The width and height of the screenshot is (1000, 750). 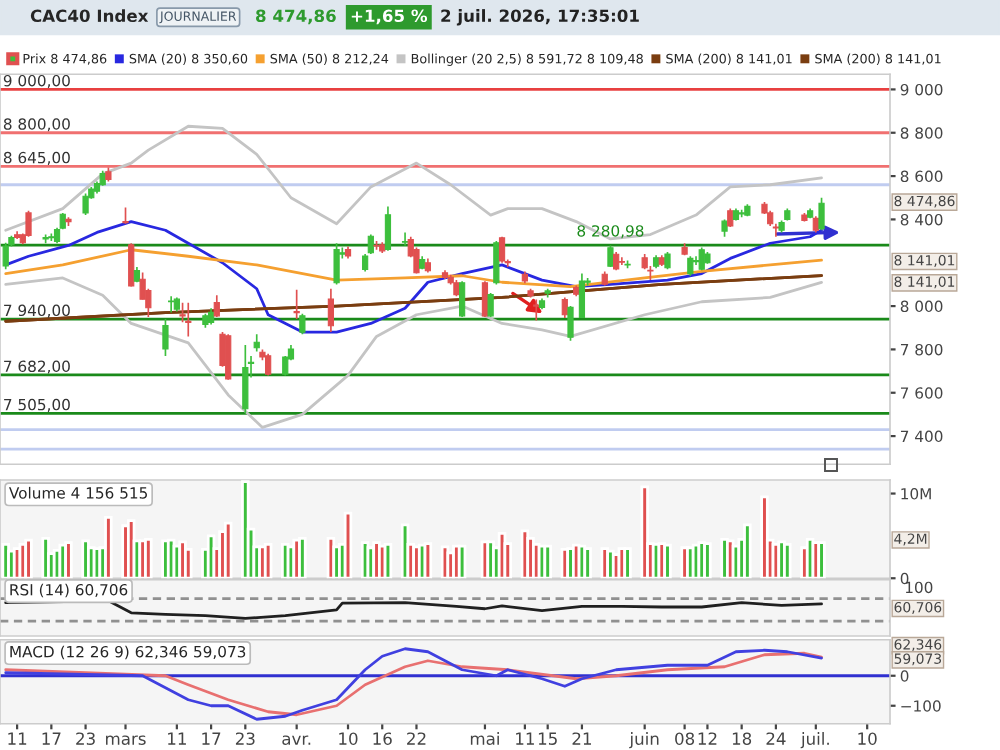 I want to click on text: 2 juil. 2026, 17:35:01, so click(x=540, y=17).